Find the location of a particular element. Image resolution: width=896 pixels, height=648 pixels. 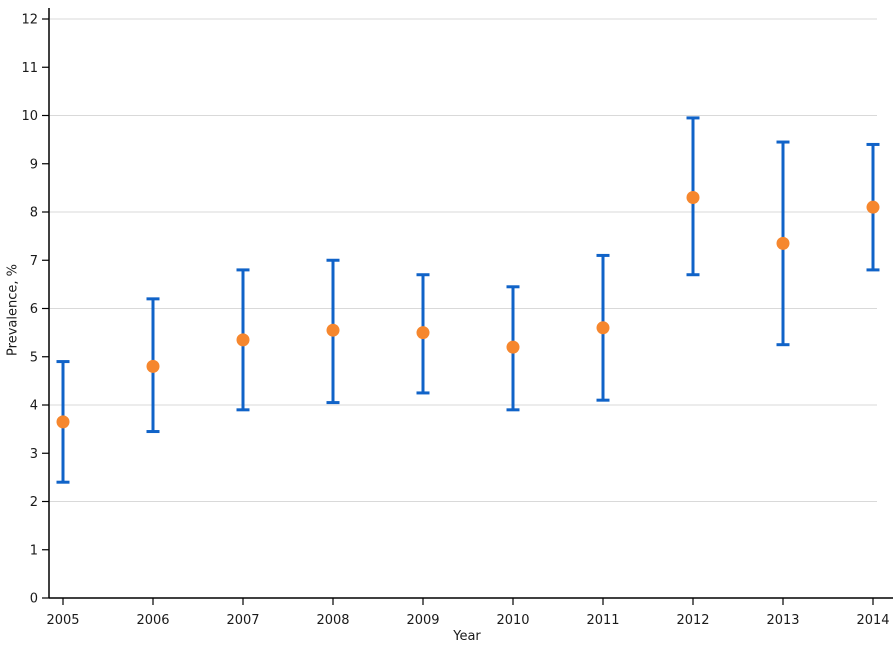

y-tick-label-5: 5 is located at coordinates (34, 357).